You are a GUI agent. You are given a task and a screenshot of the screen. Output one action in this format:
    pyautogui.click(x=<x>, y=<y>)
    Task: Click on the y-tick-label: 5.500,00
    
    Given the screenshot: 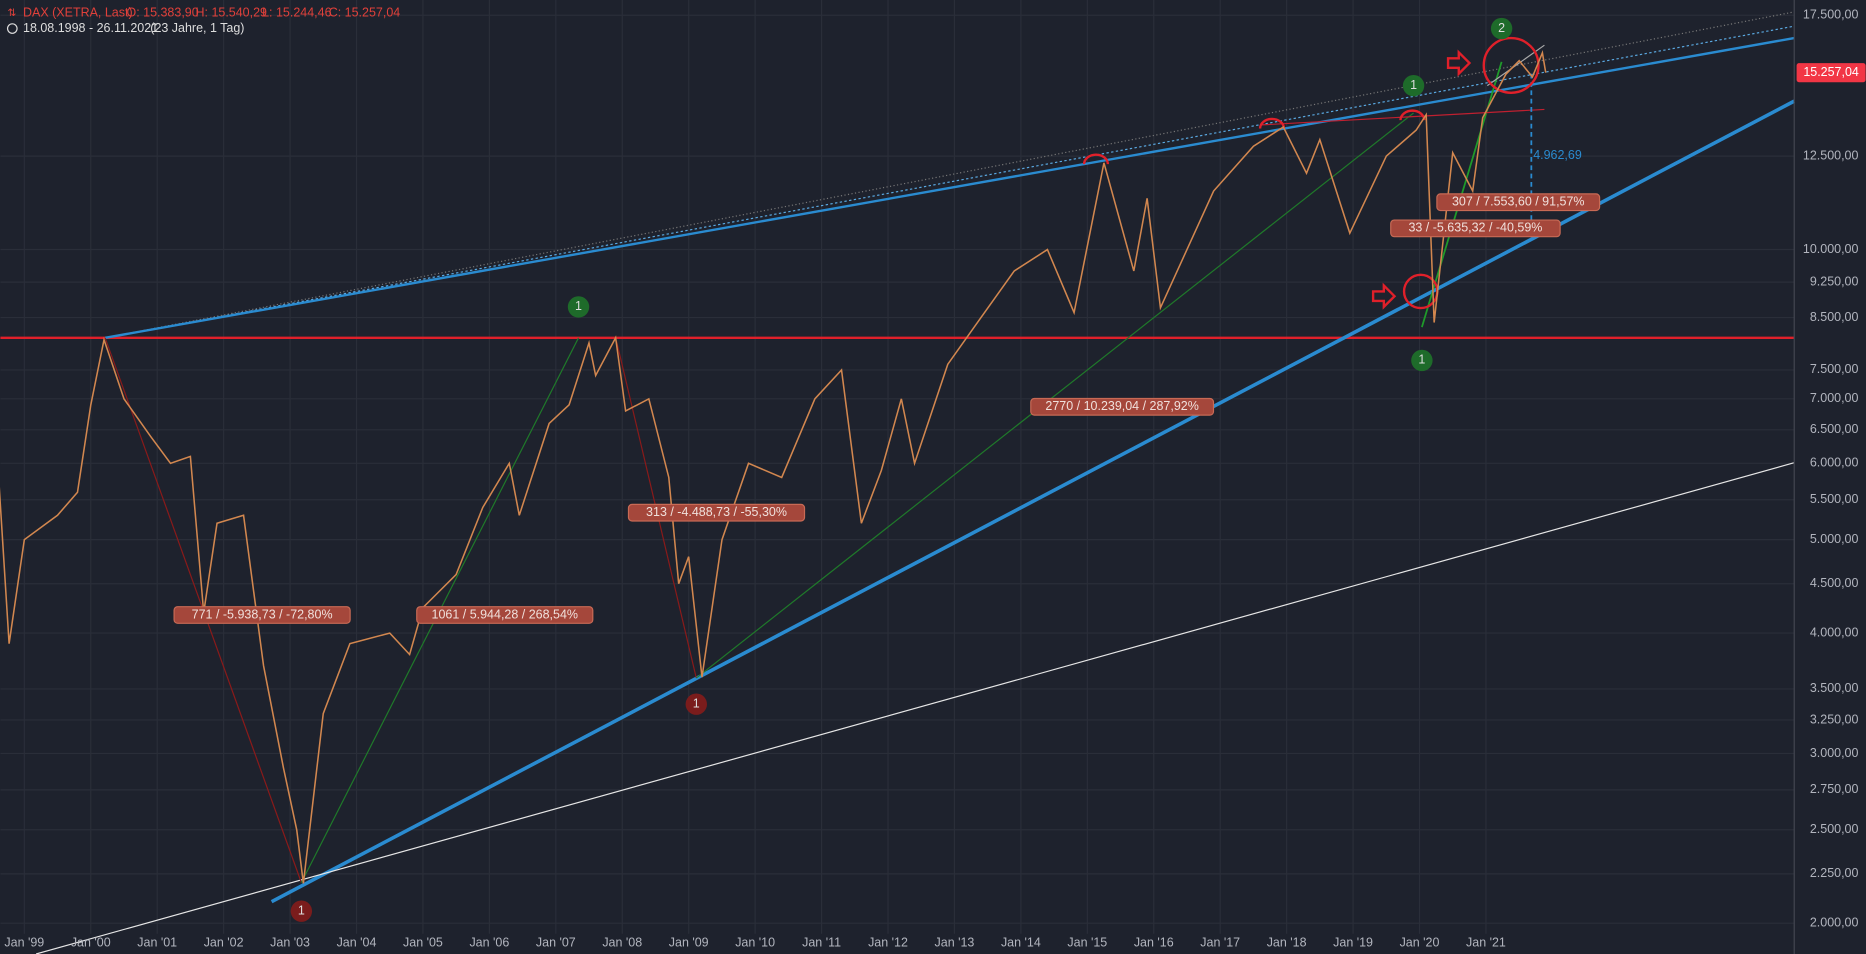 What is the action you would take?
    pyautogui.click(x=1834, y=499)
    